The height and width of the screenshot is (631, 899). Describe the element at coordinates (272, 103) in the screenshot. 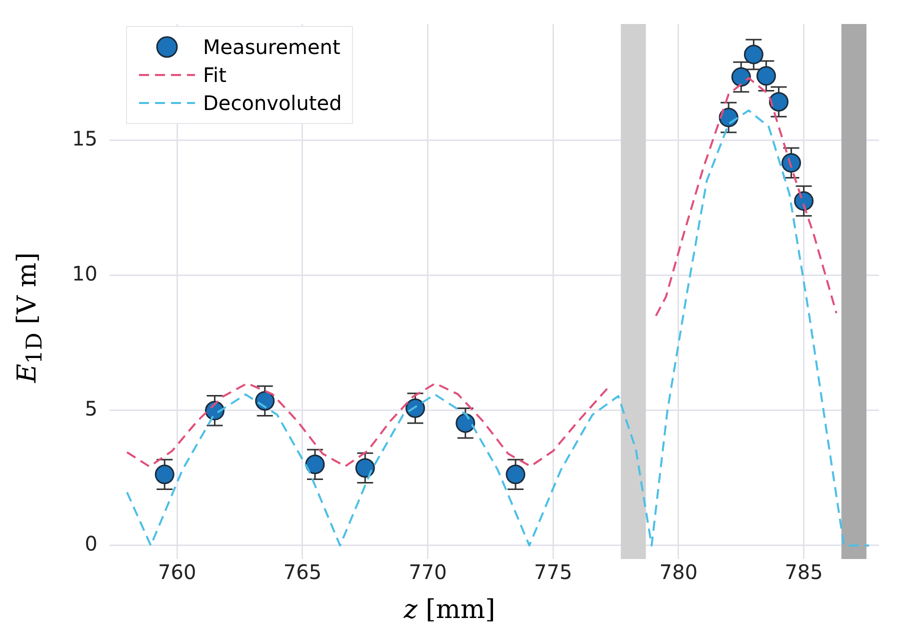

I see `legend-label: Deconvoluted` at that location.